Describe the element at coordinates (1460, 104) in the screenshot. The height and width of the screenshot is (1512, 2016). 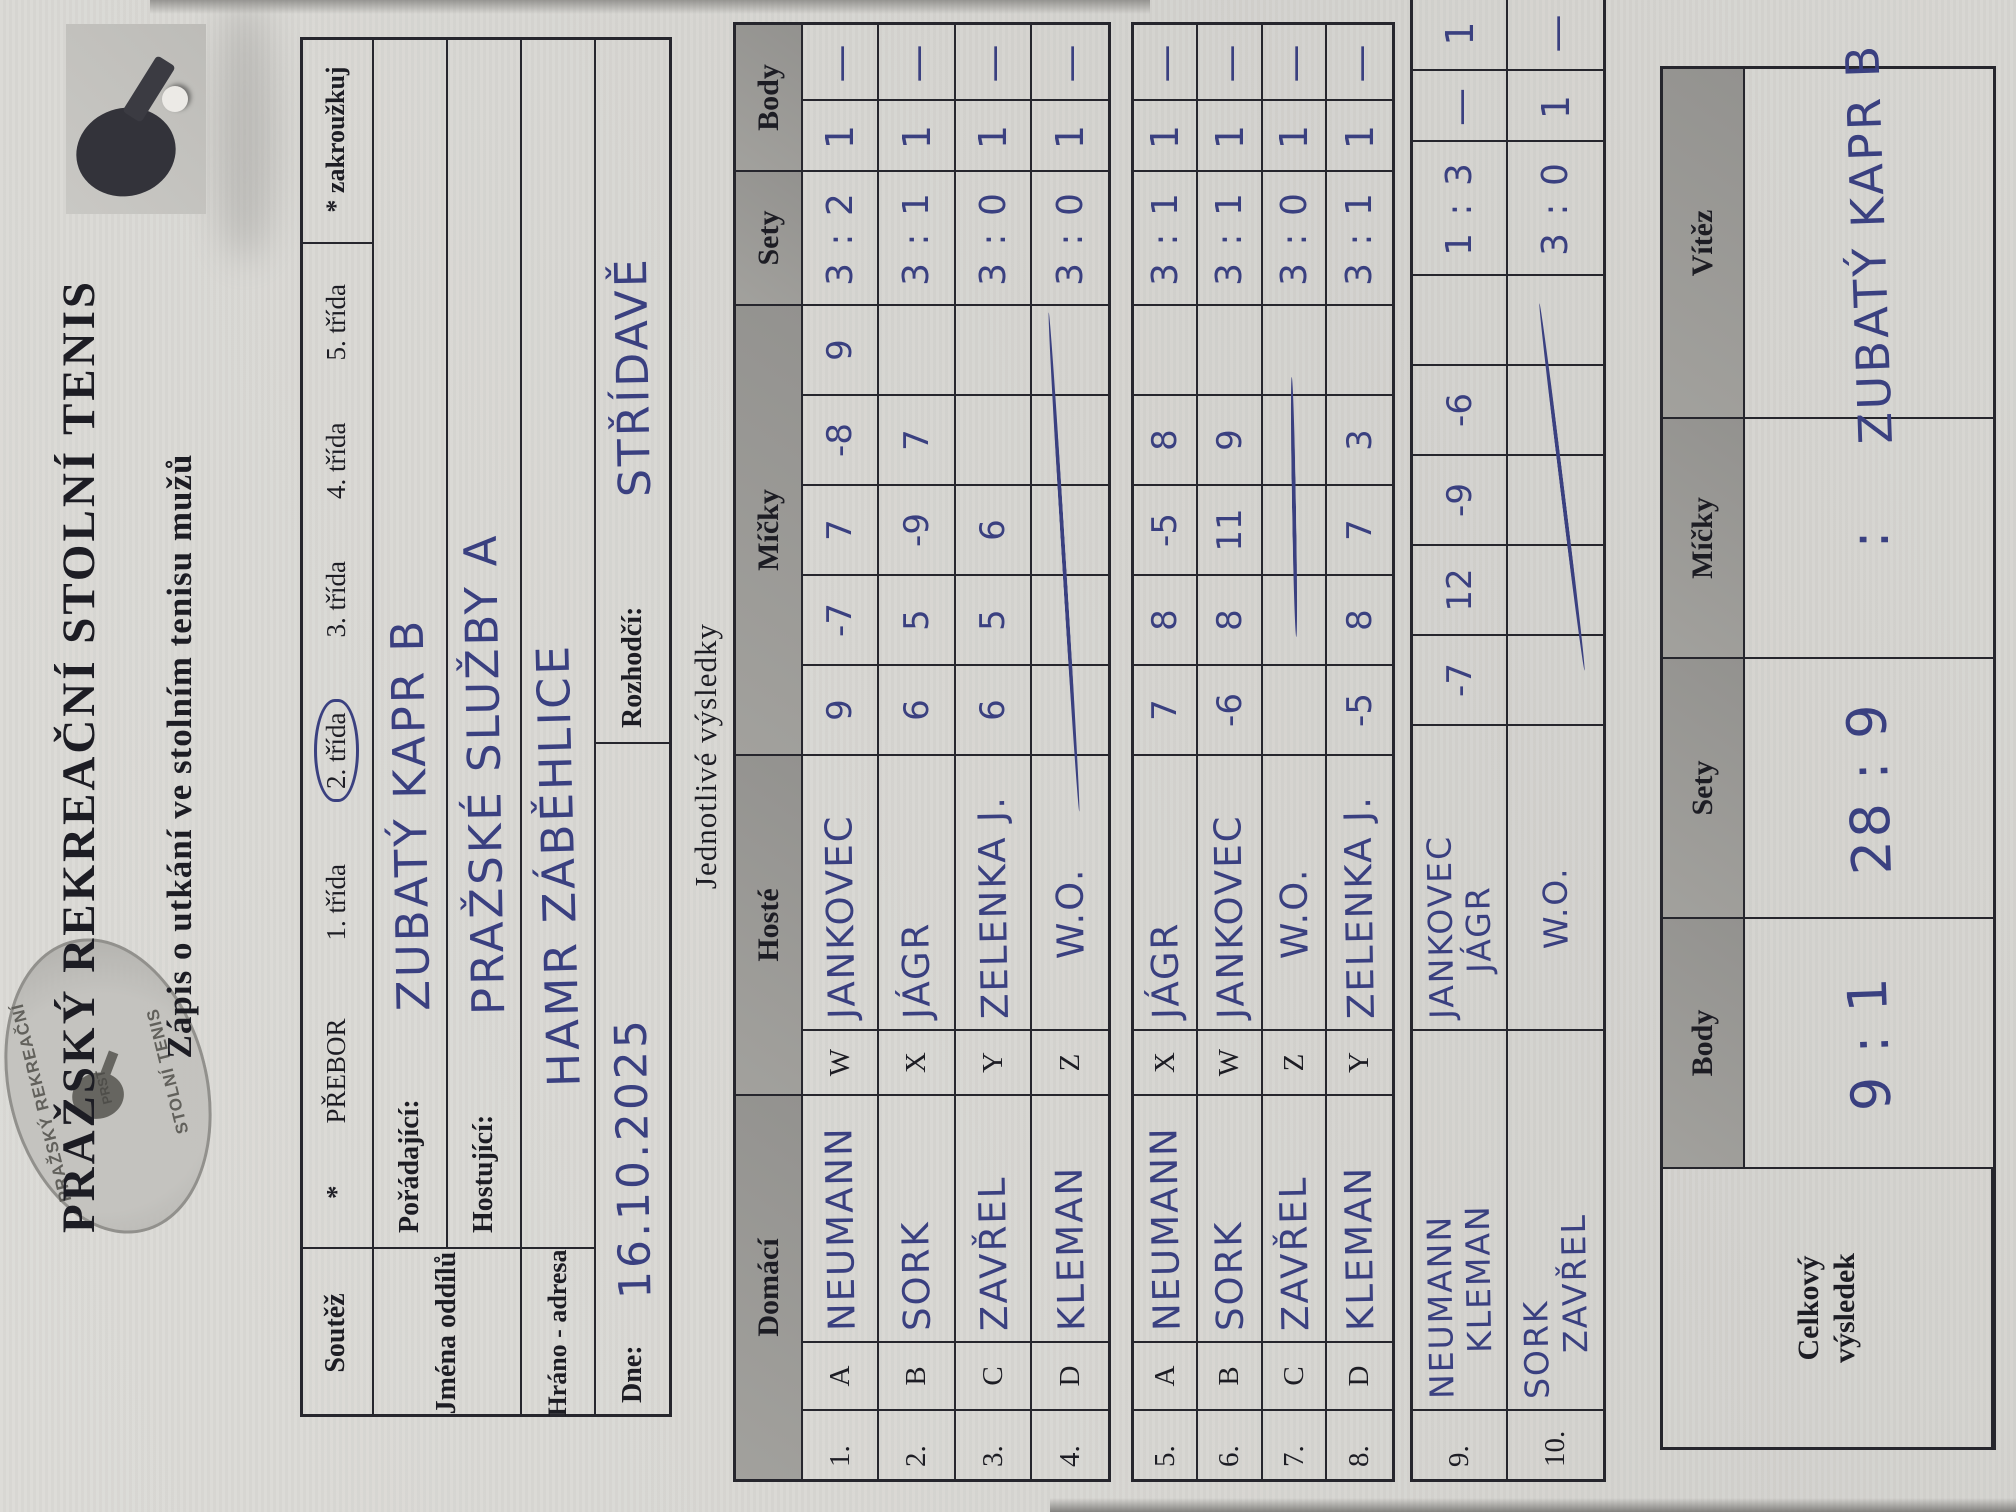
I see `points-home: —` at that location.